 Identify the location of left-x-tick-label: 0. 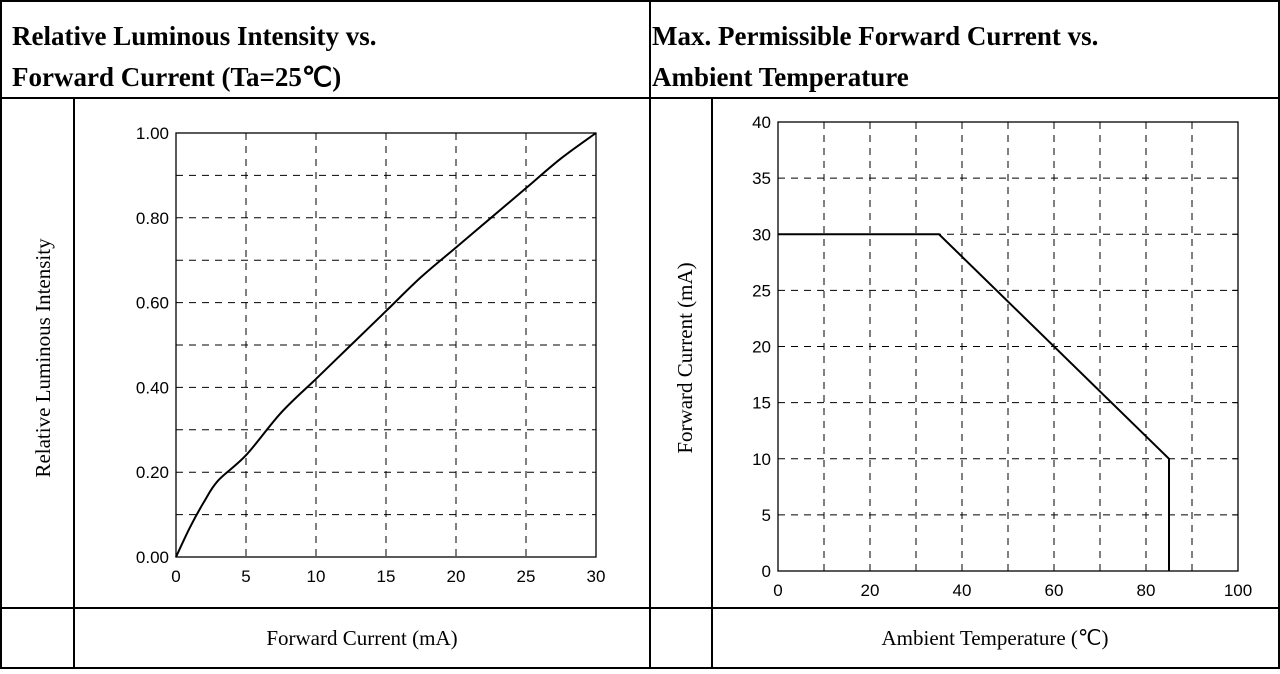
(175, 576).